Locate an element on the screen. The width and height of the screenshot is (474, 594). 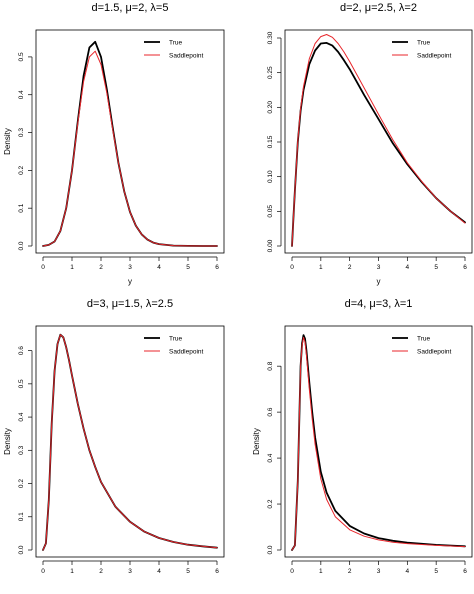
y-tick-label: 0.30 is located at coordinates (270, 37).